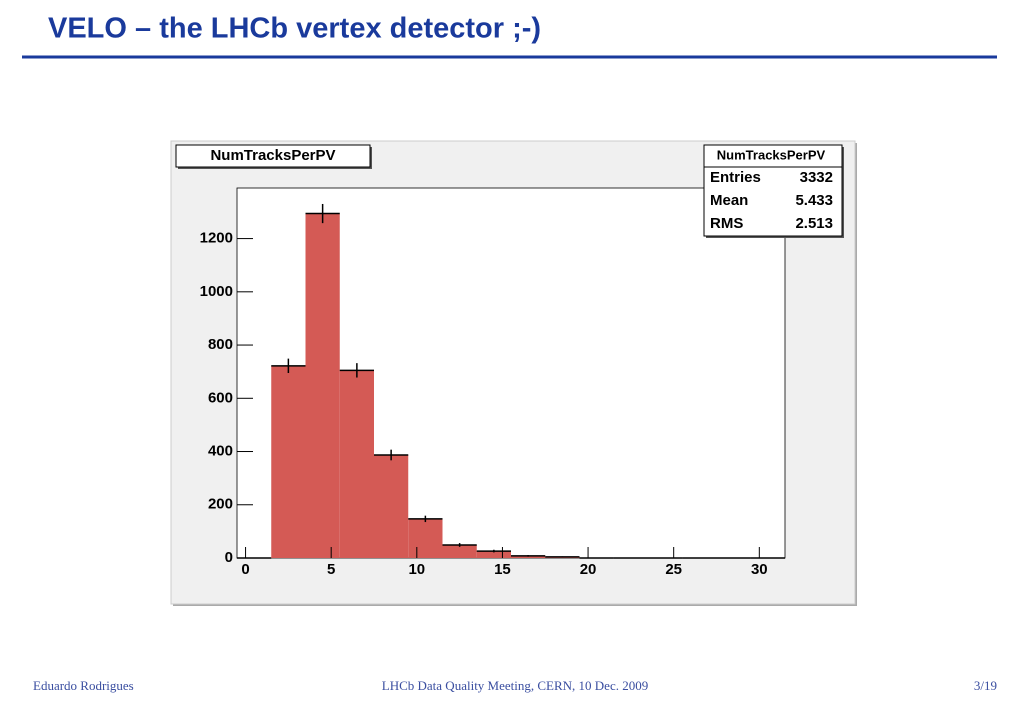 This screenshot has width=1023, height=708. Describe the element at coordinates (83, 685) in the screenshot. I see `footer-author: Eduardo Rodrigues` at that location.